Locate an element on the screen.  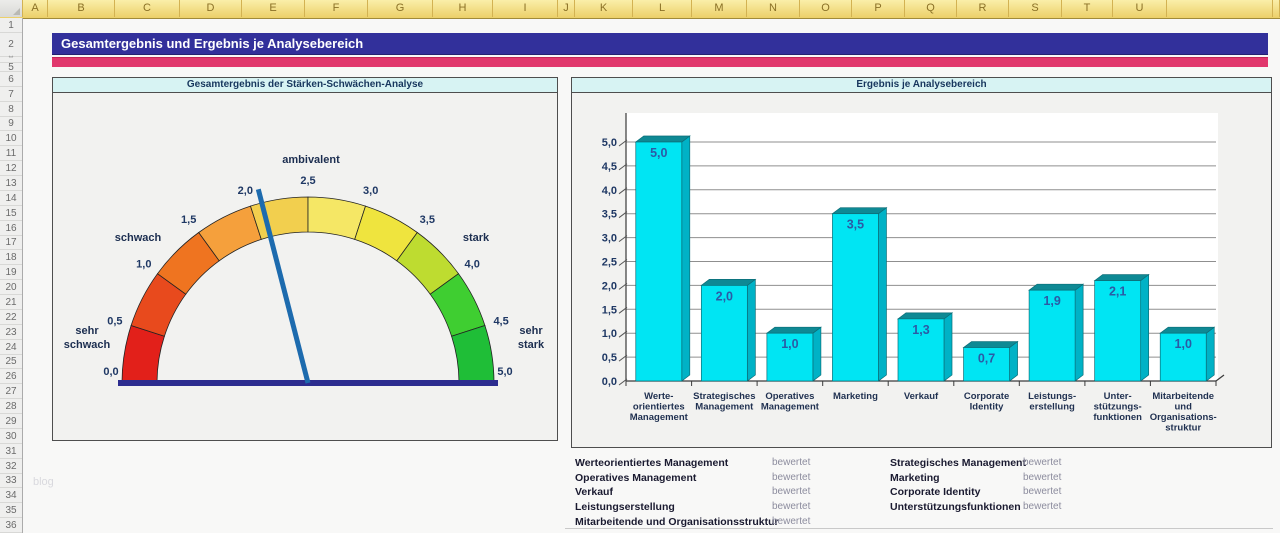
row-header-30: 30 is located at coordinates (11, 436).